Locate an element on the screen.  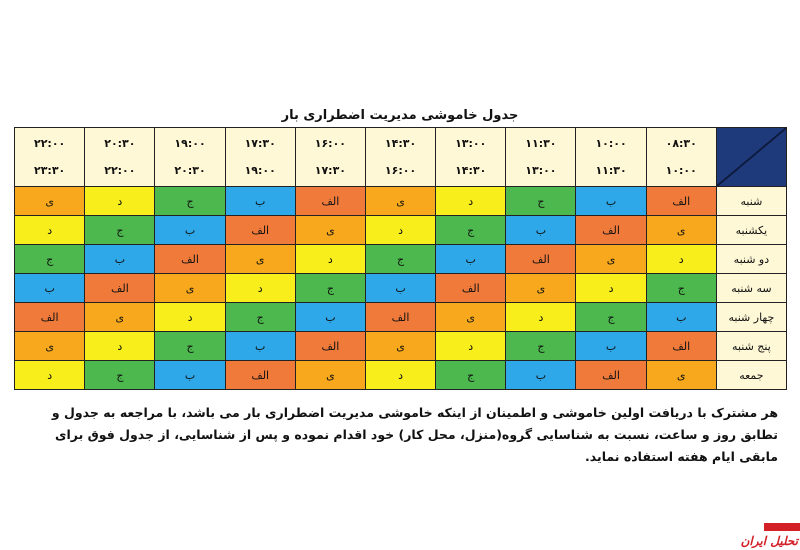
time-slot-header: ۲۰:۳۰ ۲۲:۰۰ is located at coordinates (120, 157).